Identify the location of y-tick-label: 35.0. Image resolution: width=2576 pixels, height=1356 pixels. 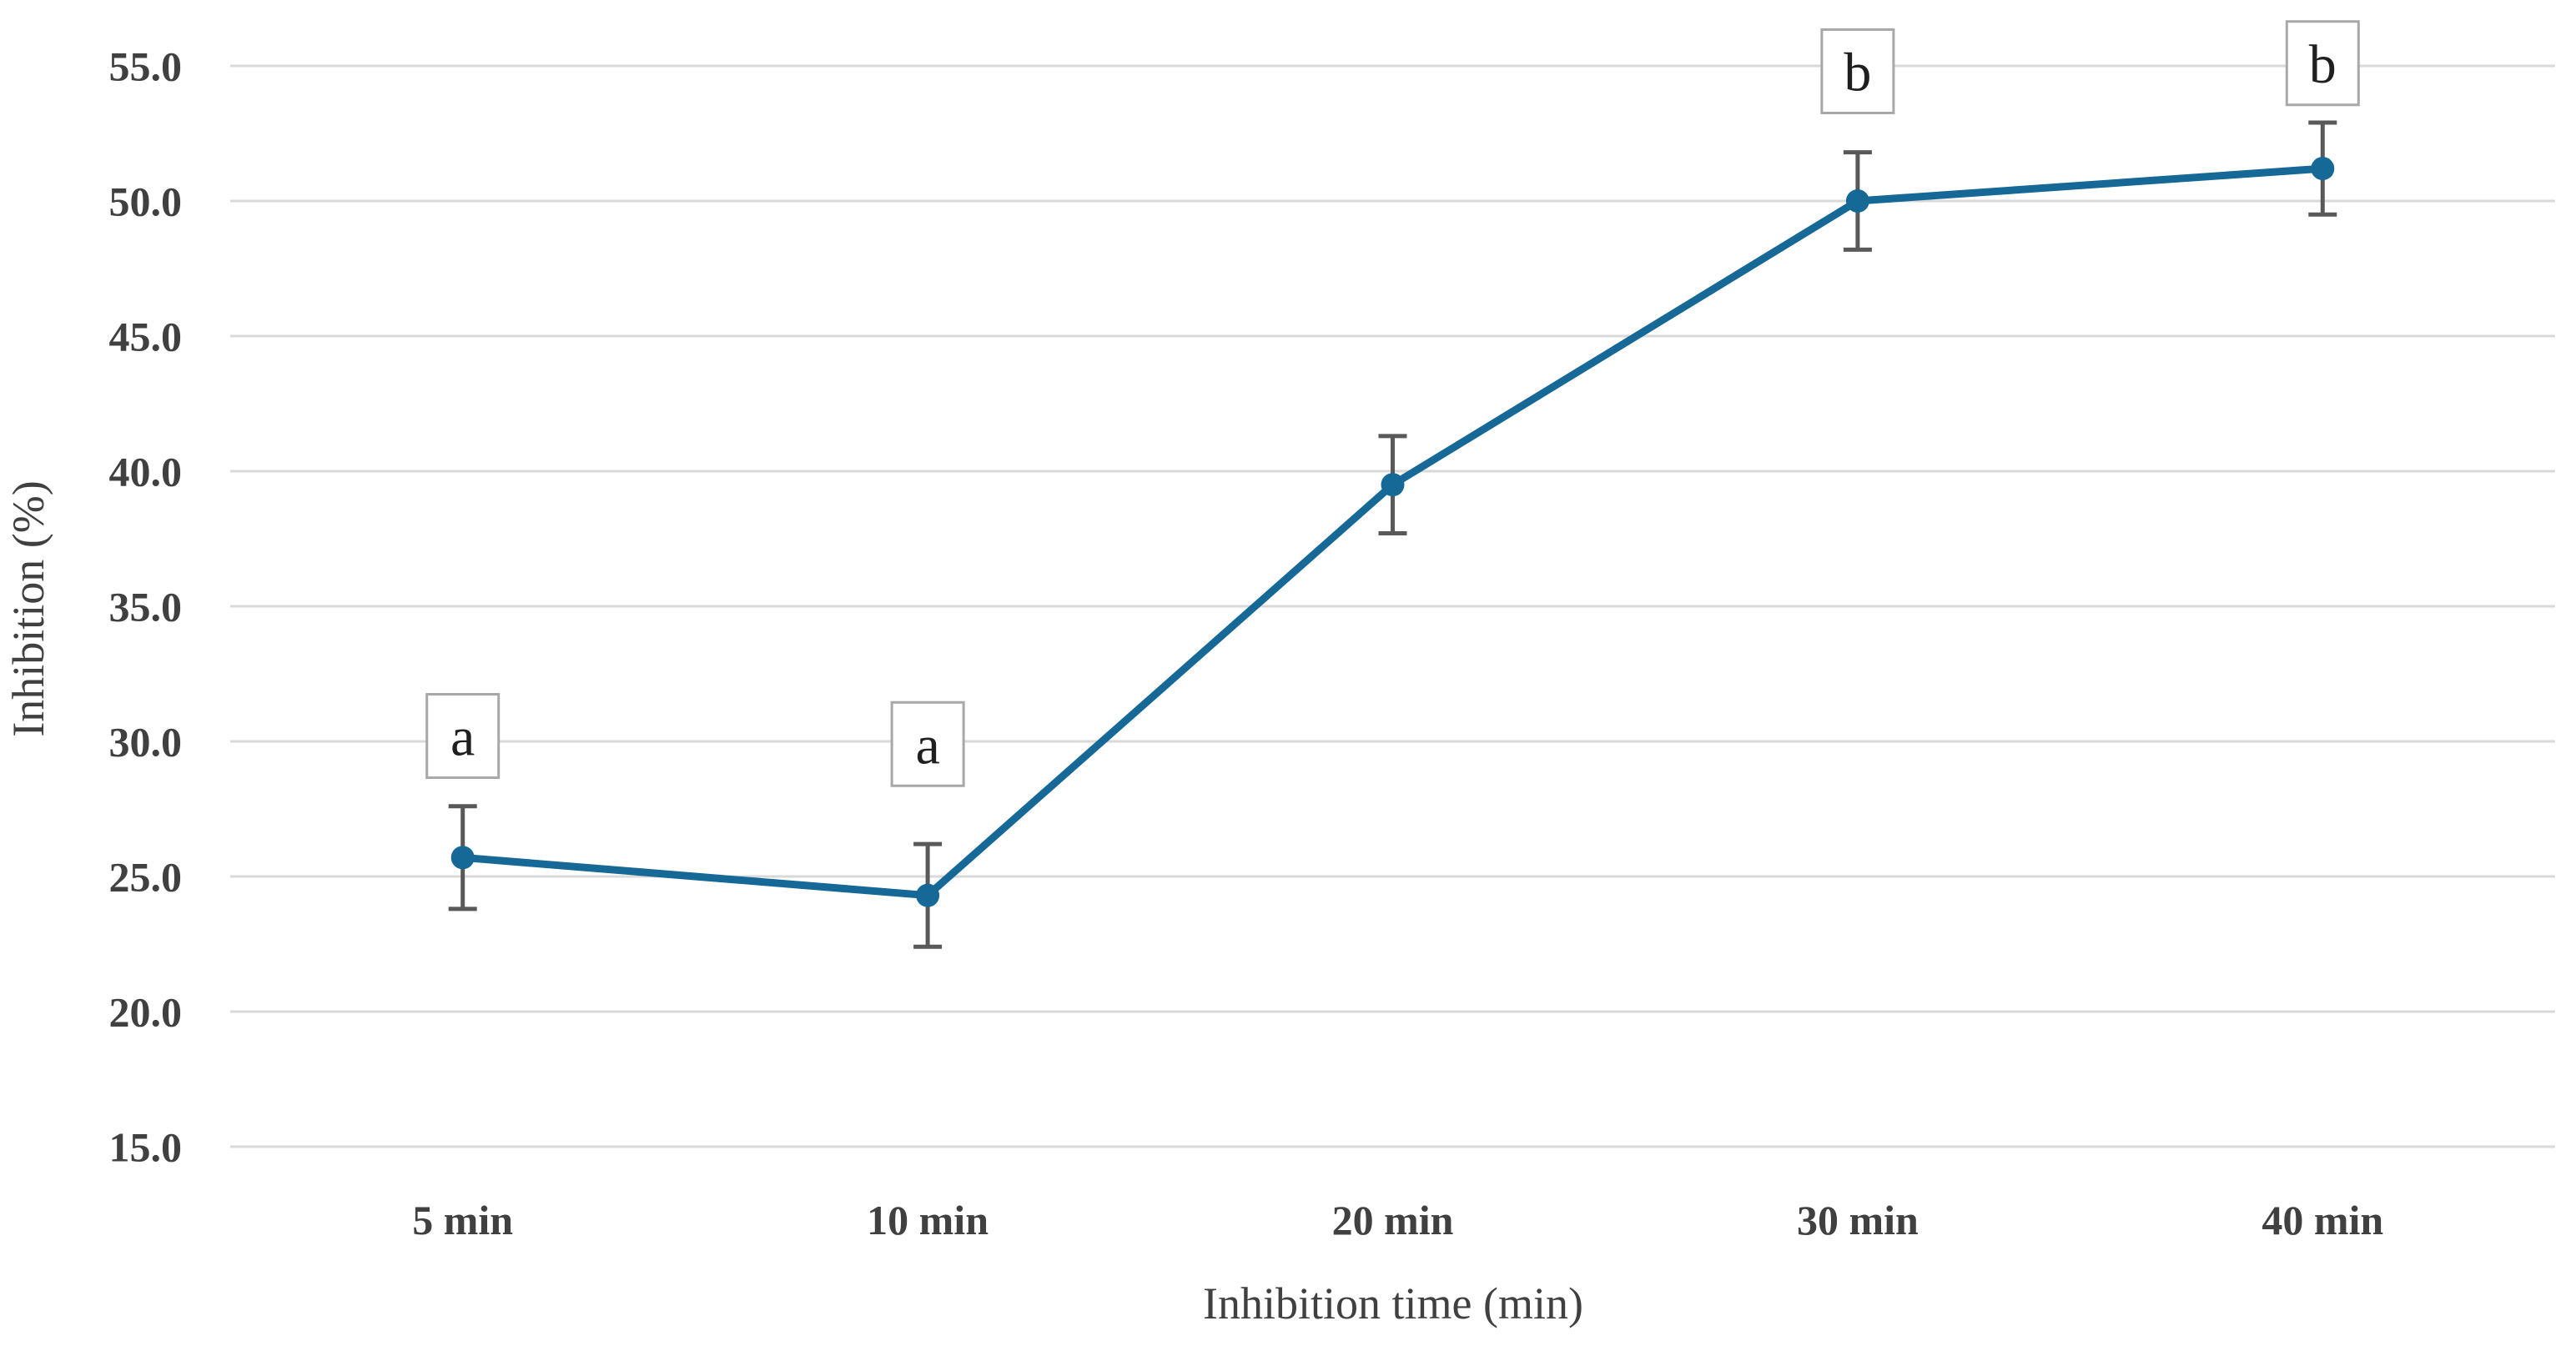
(146, 607).